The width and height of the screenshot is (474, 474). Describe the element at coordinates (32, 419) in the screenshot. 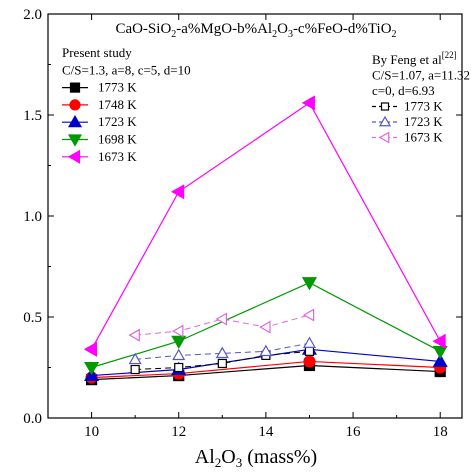

I see `y-tick-label: 0.0` at that location.